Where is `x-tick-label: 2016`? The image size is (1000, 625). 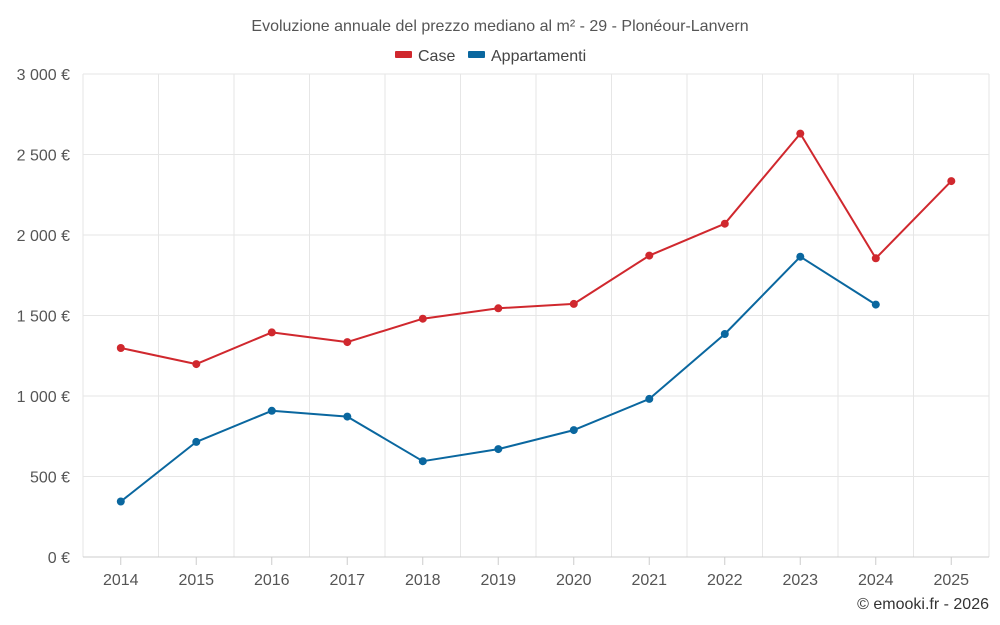 x-tick-label: 2016 is located at coordinates (272, 580).